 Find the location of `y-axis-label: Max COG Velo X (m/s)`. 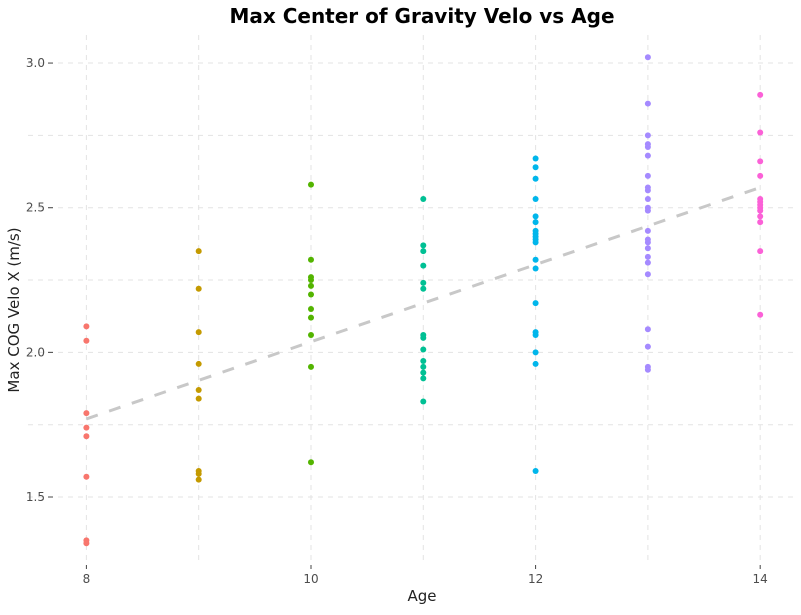

y-axis-label: Max COG Velo X (m/s) is located at coordinates (14, 309).